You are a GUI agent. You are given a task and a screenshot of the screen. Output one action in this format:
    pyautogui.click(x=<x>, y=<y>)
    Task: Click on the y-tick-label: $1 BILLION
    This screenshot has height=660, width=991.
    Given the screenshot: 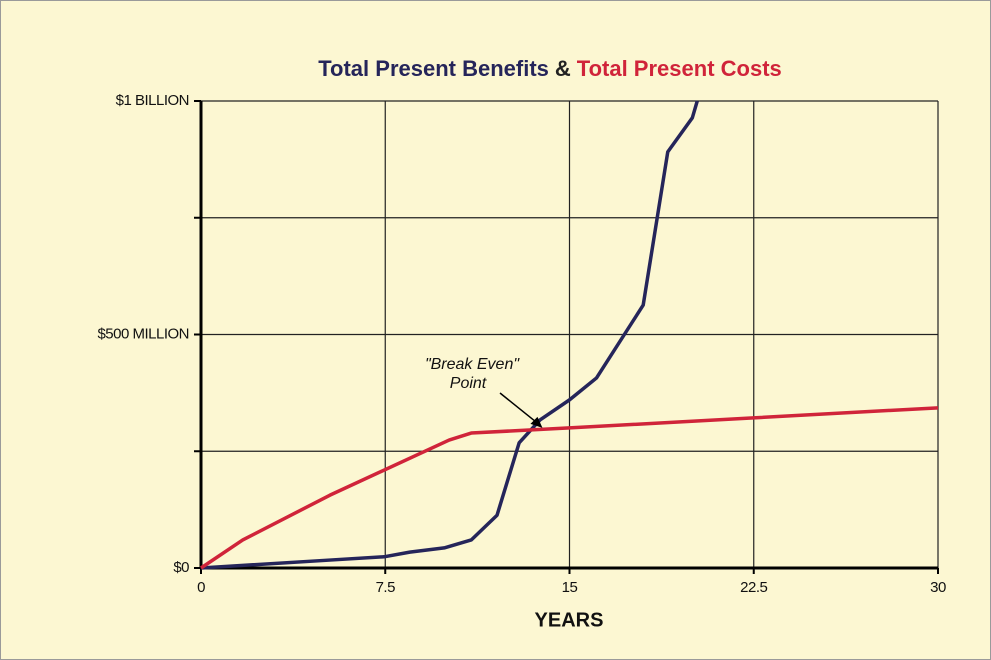 What is the action you would take?
    pyautogui.click(x=152, y=100)
    